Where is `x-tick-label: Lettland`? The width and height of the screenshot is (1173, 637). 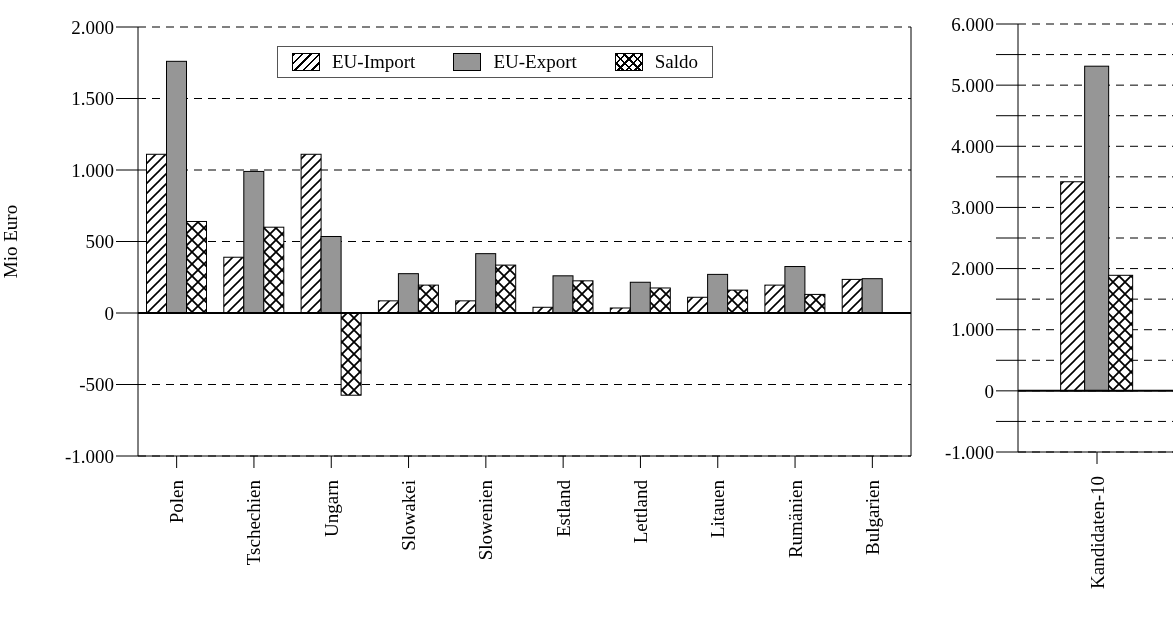
x-tick-label: Lettland is located at coordinates (640, 511).